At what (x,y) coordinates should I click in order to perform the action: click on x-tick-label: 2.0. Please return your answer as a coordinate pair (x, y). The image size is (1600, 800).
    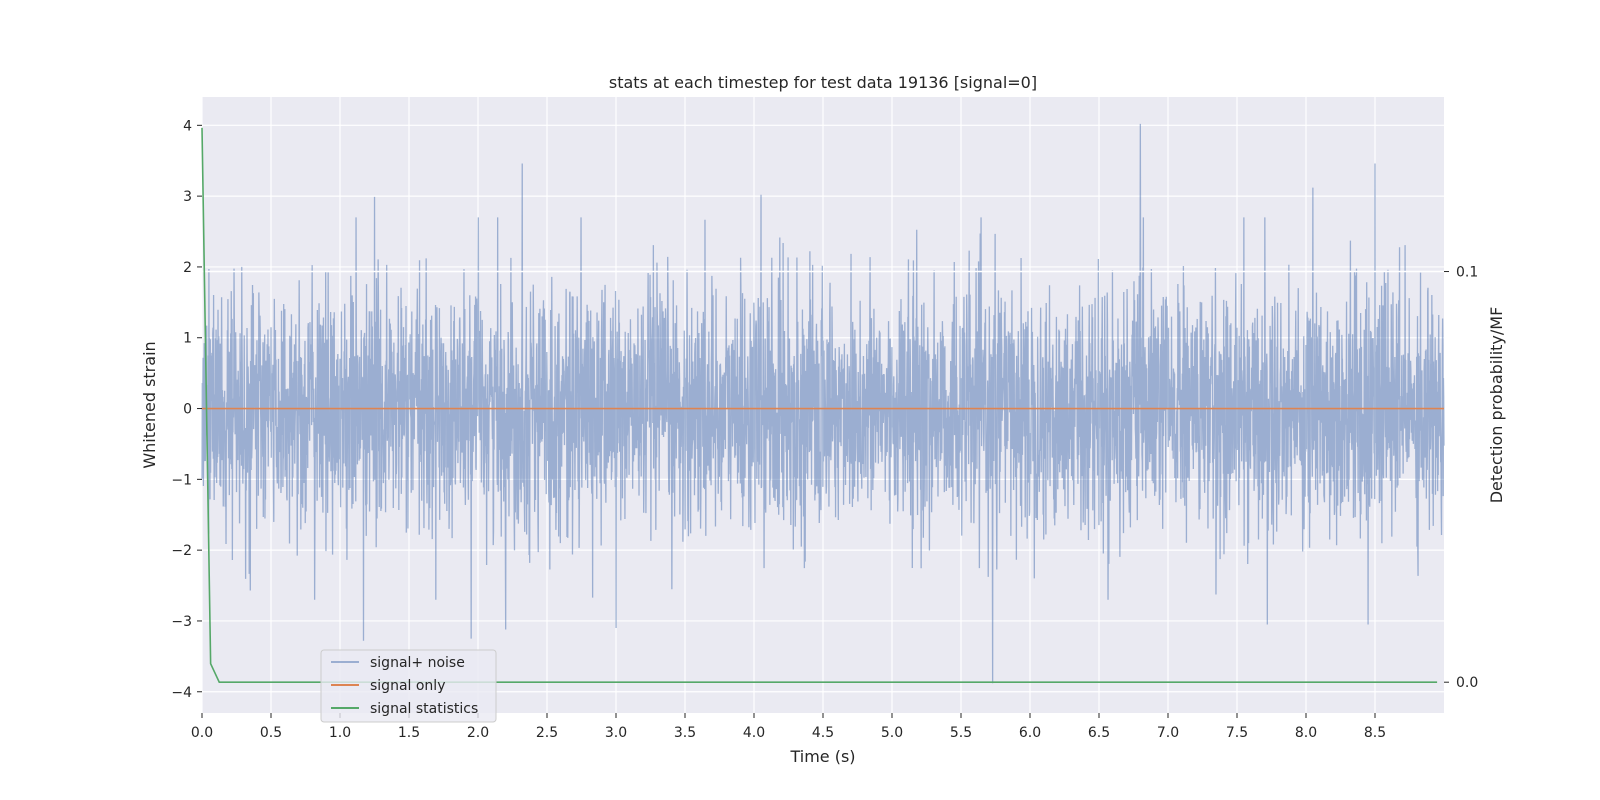
    Looking at the image, I should click on (478, 733).